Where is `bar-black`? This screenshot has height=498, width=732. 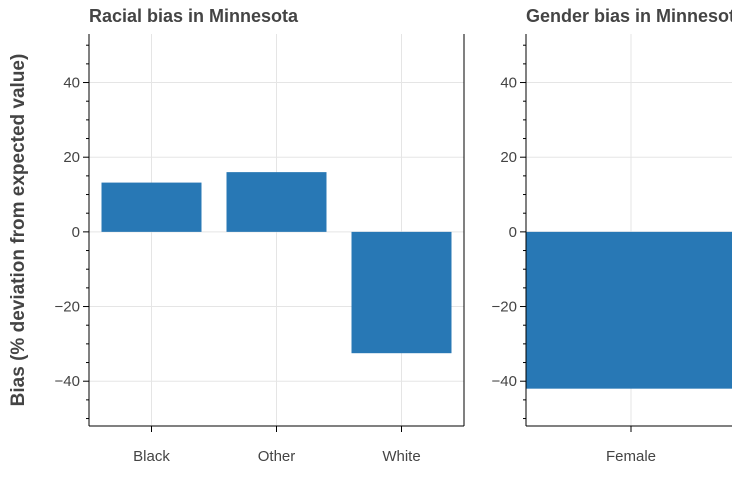 bar-black is located at coordinates (151, 207).